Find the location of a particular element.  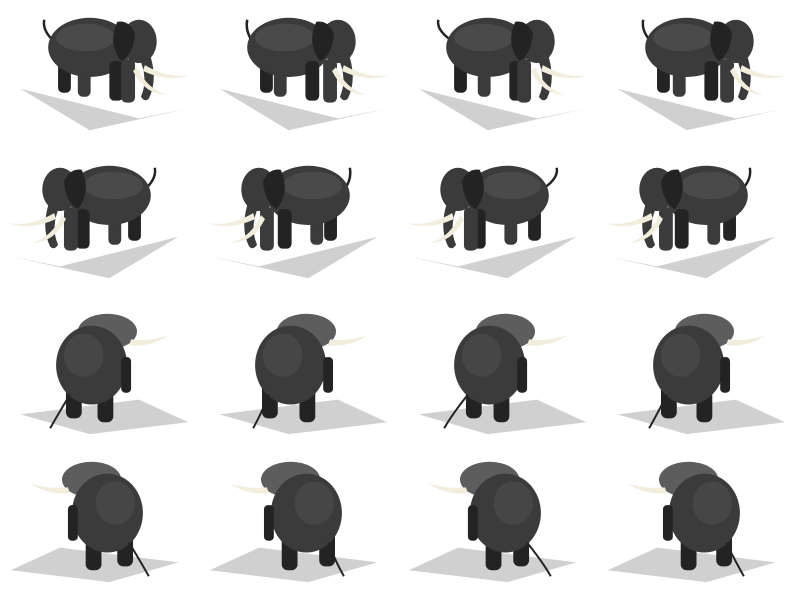

elephant-sprite-row2-frame4 is located at coordinates (690, 222).